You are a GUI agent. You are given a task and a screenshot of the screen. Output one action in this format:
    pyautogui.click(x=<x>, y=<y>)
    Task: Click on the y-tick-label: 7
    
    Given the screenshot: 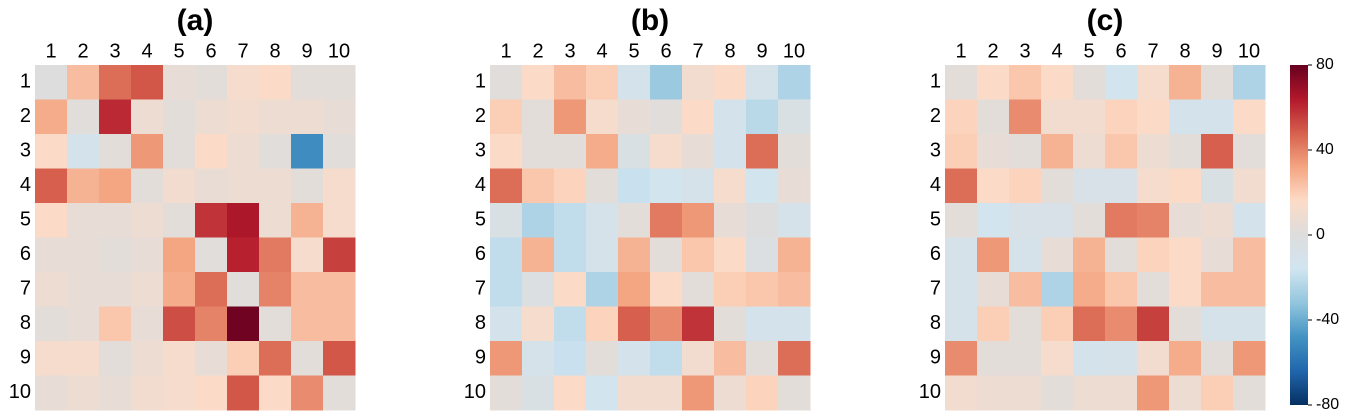 What is the action you would take?
    pyautogui.click(x=25, y=289)
    